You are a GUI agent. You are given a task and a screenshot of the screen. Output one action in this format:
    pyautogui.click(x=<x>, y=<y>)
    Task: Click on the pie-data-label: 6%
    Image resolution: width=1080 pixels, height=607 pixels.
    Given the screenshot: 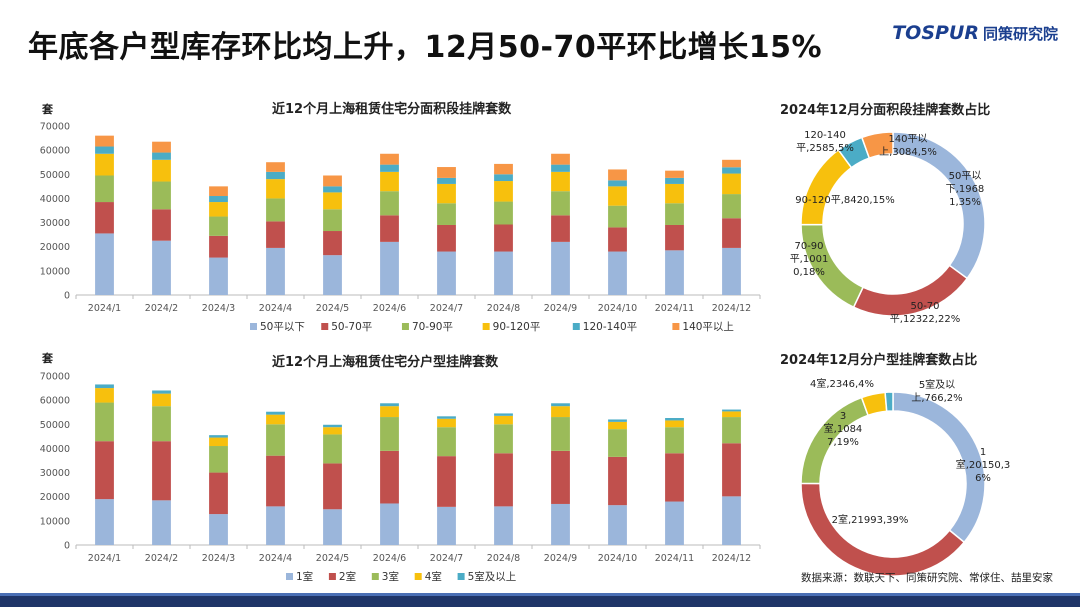 What is the action you would take?
    pyautogui.click(x=983, y=478)
    